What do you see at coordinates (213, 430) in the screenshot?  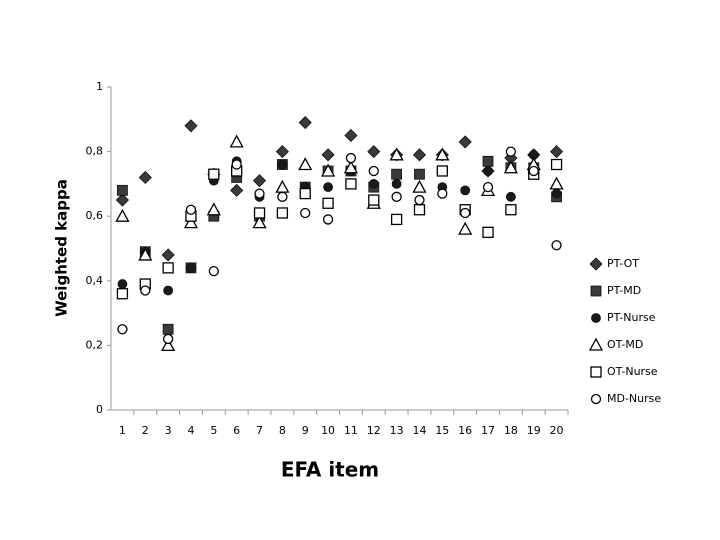 I see `x-tick-label: 5` at bounding box center [213, 430].